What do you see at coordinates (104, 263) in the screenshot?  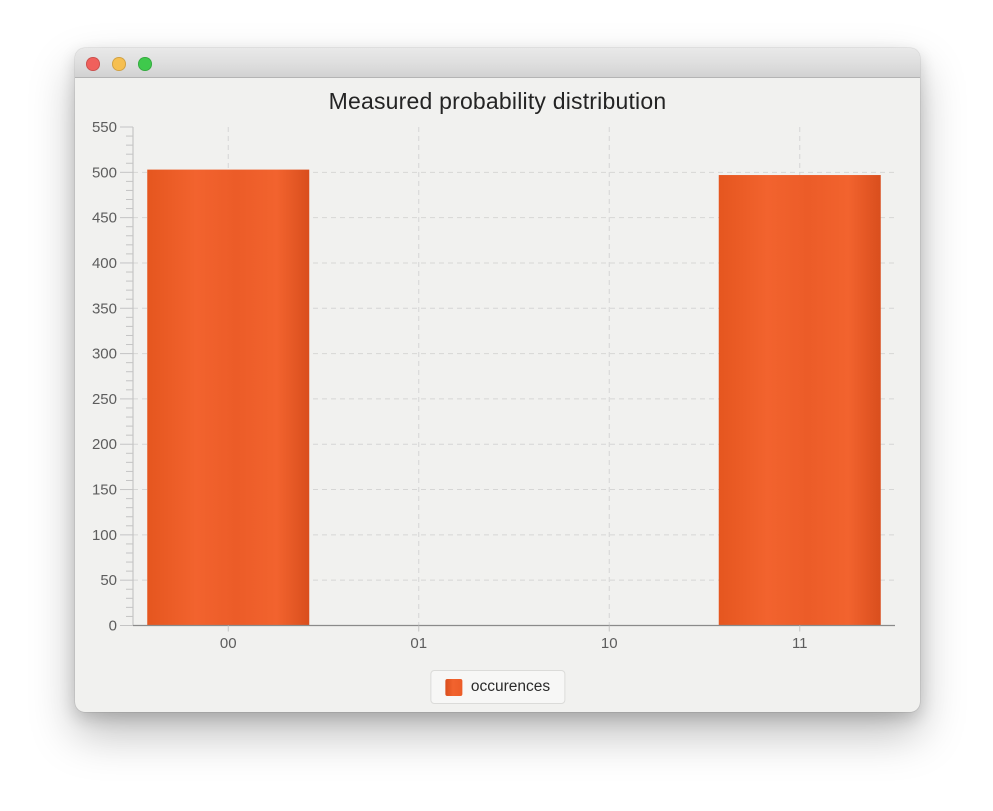 I see `y-tick-label: 400` at bounding box center [104, 263].